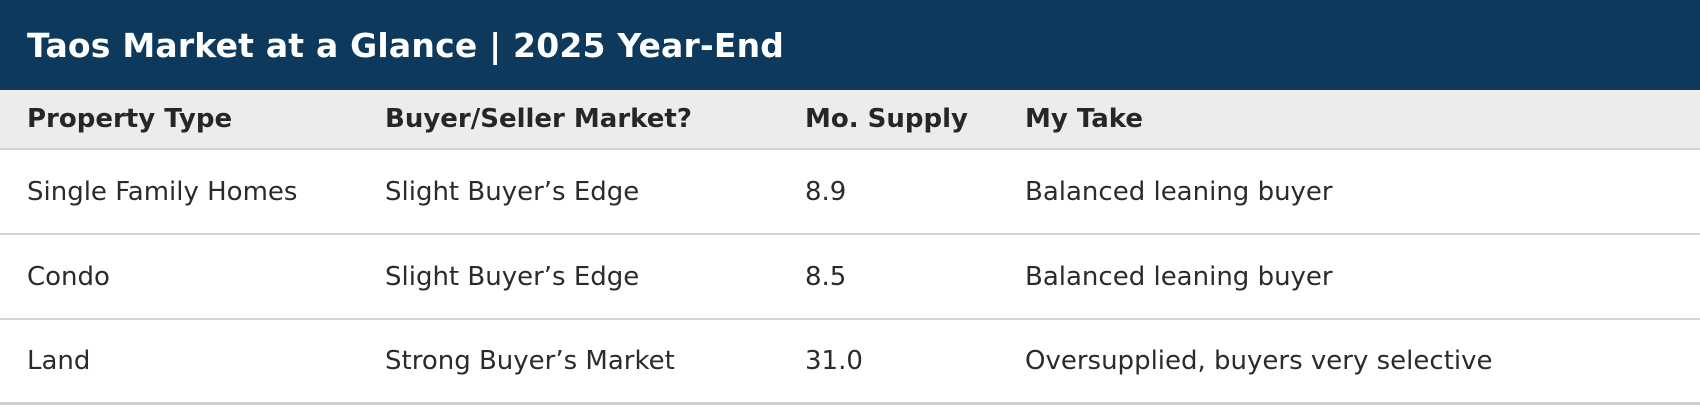 The width and height of the screenshot is (1700, 420). What do you see at coordinates (406, 45) in the screenshot?
I see `page-title: Taos Market at a Glance | 2025 Year-End` at bounding box center [406, 45].